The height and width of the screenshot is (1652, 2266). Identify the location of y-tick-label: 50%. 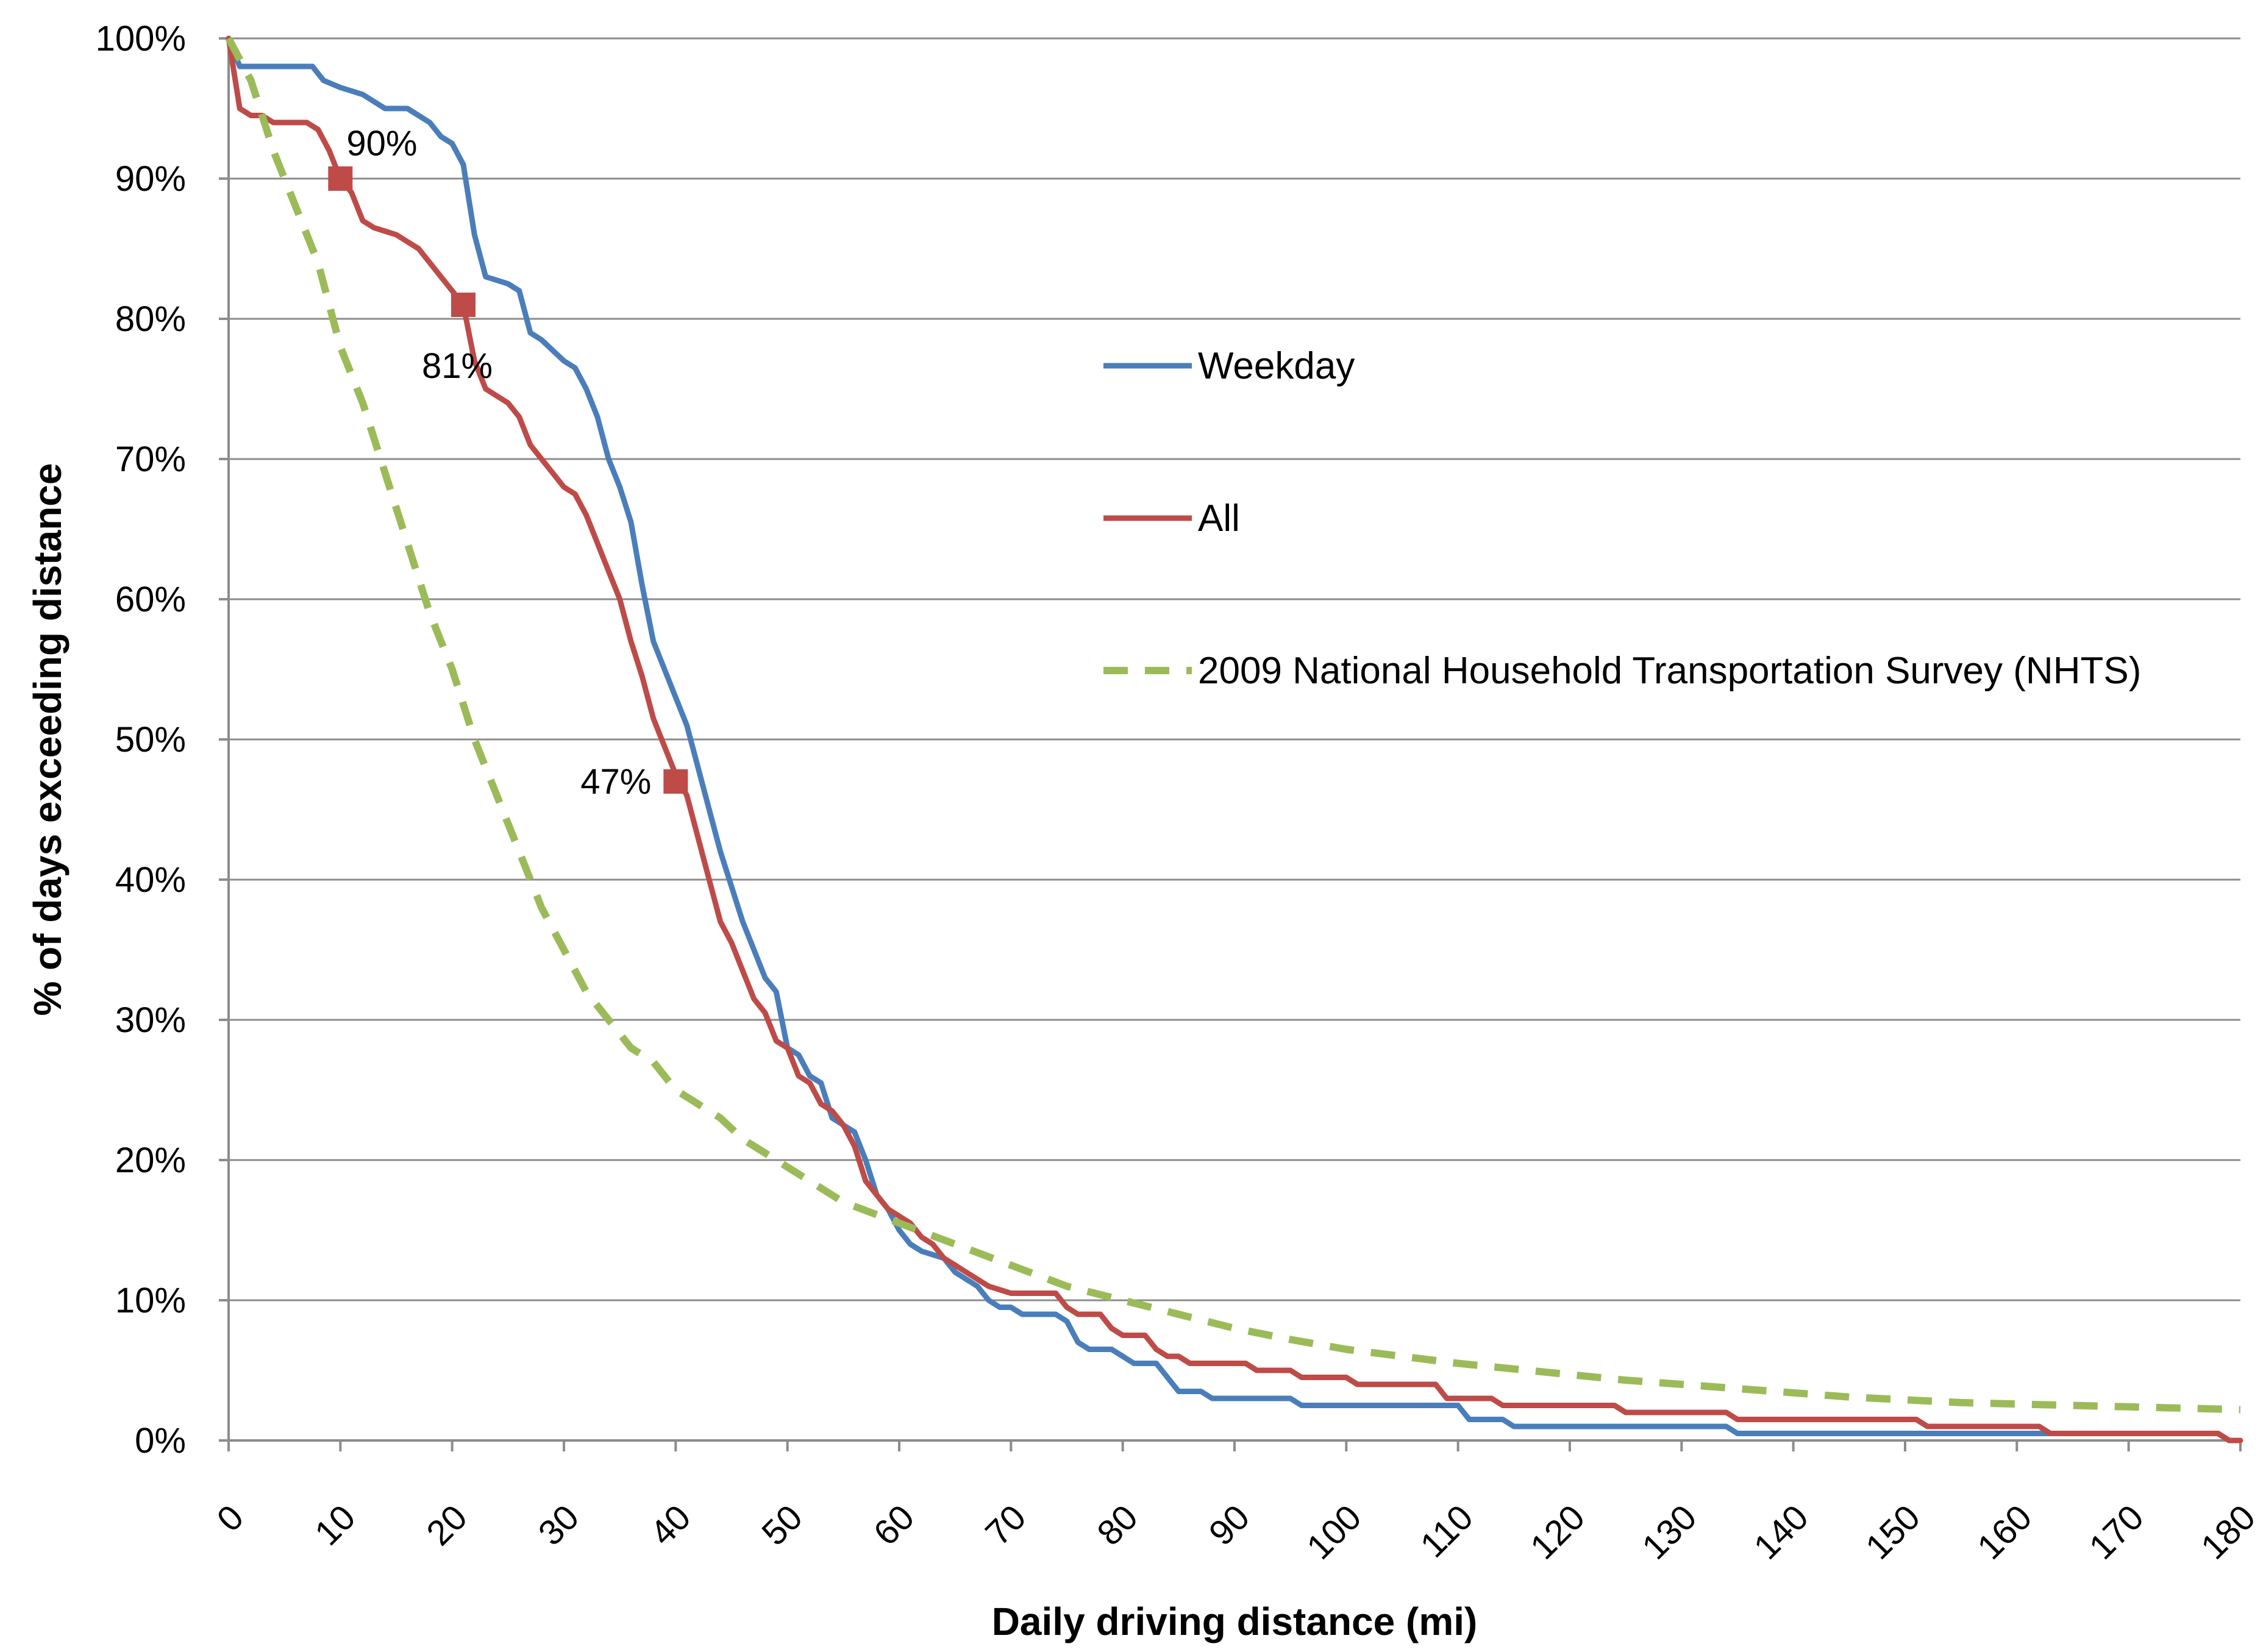
(150, 740).